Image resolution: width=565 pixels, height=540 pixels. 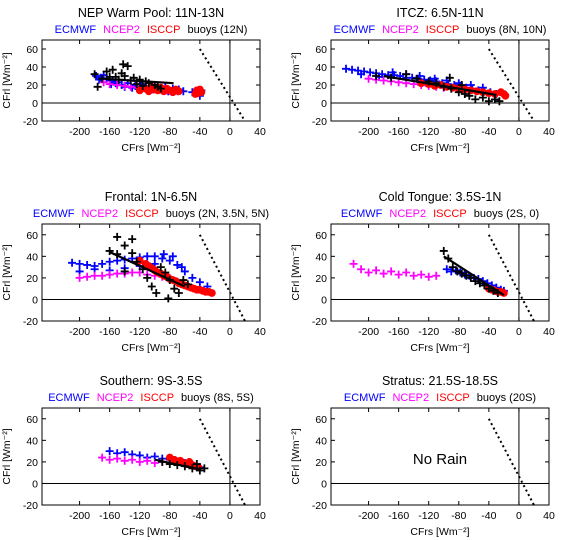 I want to click on plot-frame, so click(x=151, y=456).